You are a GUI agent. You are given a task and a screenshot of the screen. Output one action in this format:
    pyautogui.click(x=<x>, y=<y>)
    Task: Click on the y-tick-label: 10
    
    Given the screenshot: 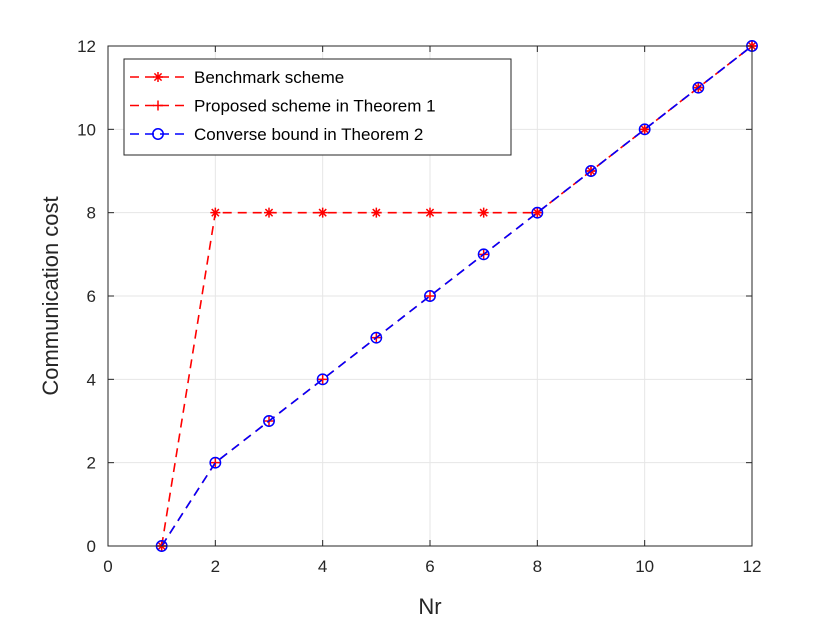 What is the action you would take?
    pyautogui.click(x=86, y=129)
    